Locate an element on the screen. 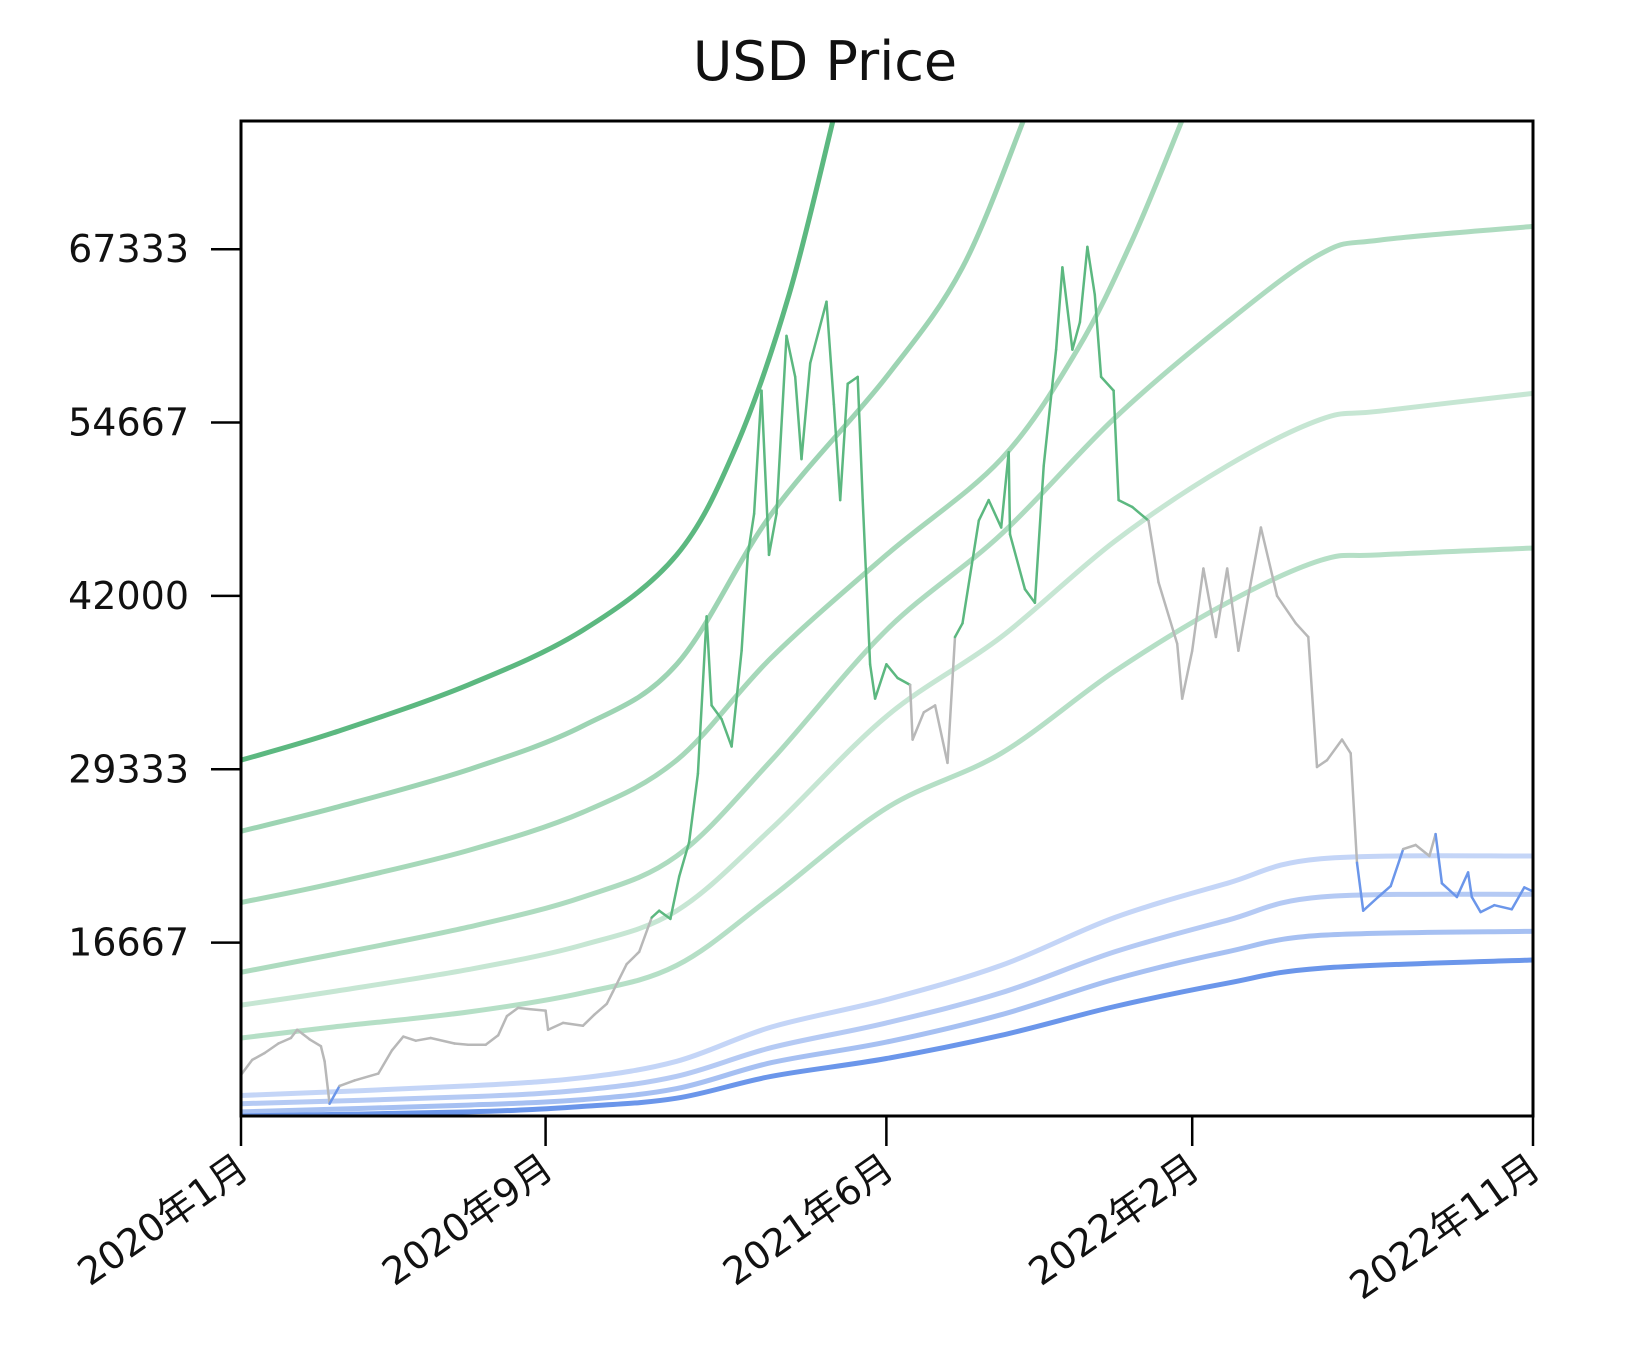  x-tick-label: 2020年1月 is located at coordinates (163, 1219).